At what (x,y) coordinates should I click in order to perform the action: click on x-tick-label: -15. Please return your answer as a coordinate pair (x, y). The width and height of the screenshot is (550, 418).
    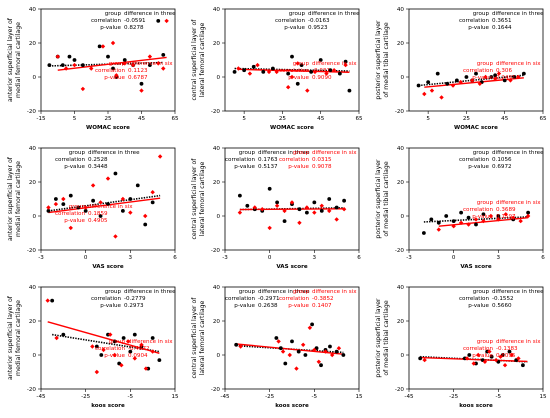
    Looking at the image, I should click on (41, 119).